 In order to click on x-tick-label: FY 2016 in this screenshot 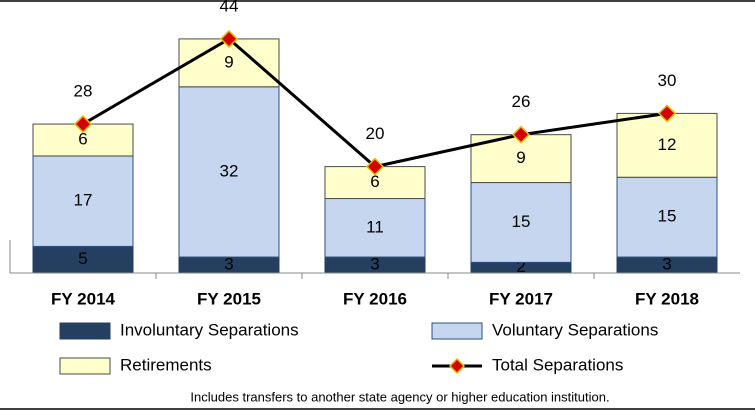, I will do `click(375, 298)`.